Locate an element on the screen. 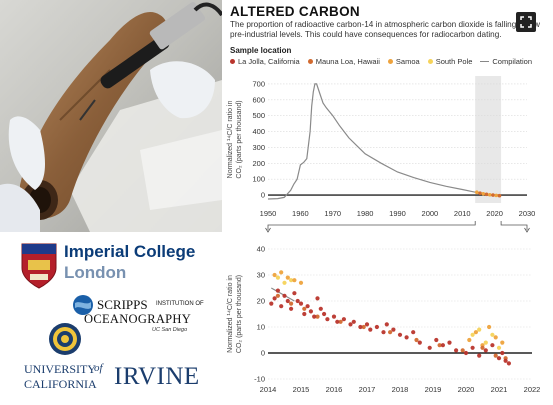 The image size is (553, 405). x-tick-label: 1970 is located at coordinates (332, 213).